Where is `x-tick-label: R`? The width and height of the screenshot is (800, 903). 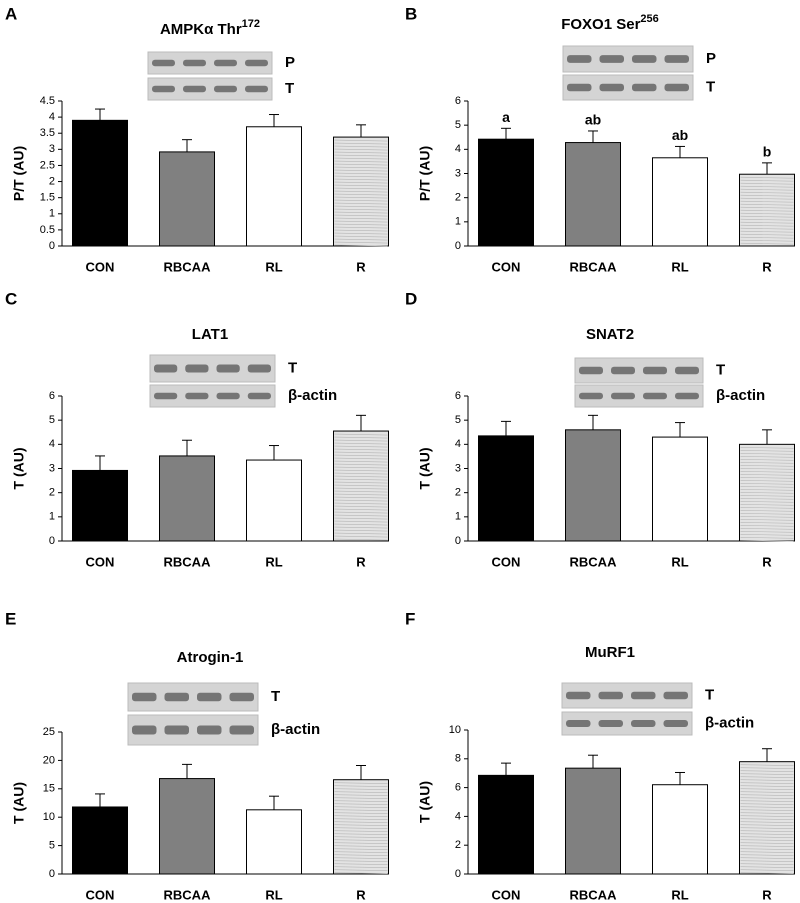 x-tick-label: R is located at coordinates (767, 561).